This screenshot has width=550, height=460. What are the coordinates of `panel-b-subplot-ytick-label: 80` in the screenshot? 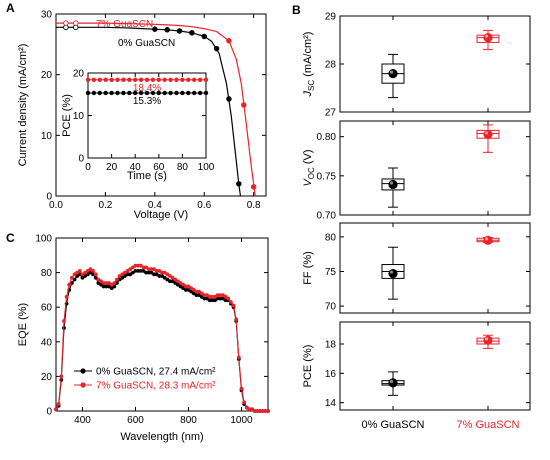 It's located at (331, 237).